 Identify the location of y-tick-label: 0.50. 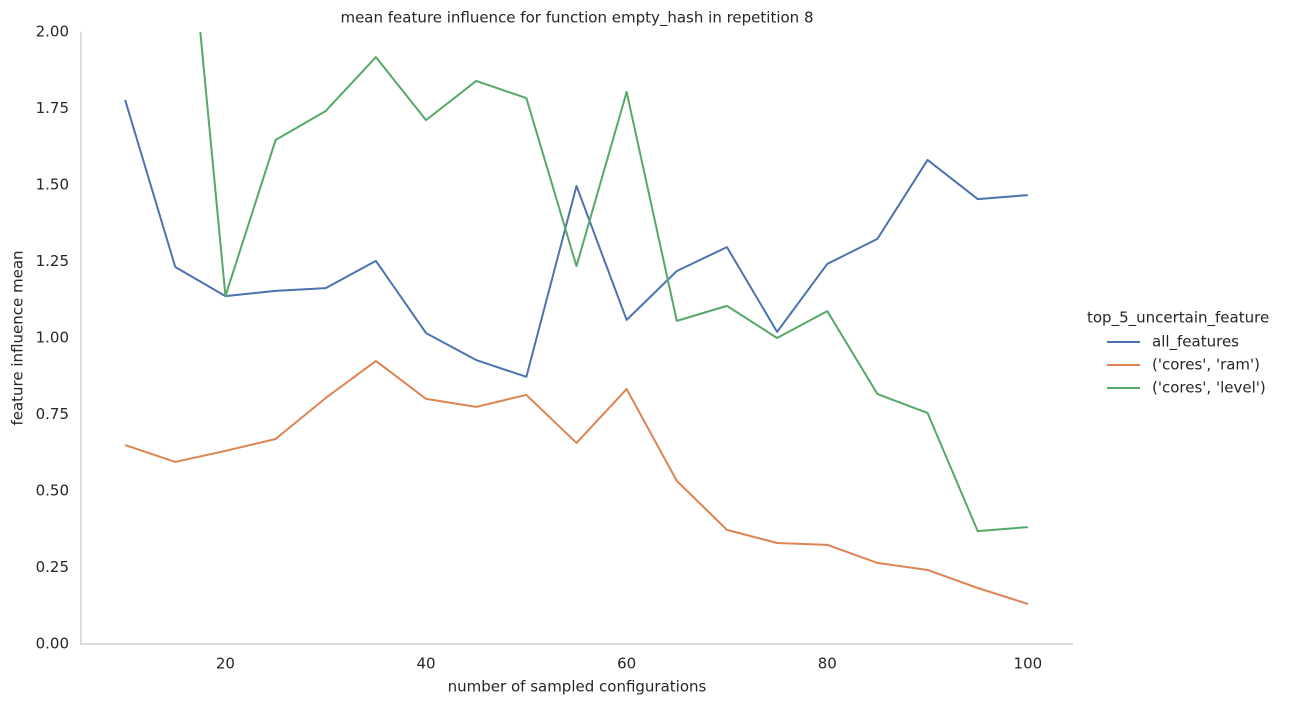
(52, 491).